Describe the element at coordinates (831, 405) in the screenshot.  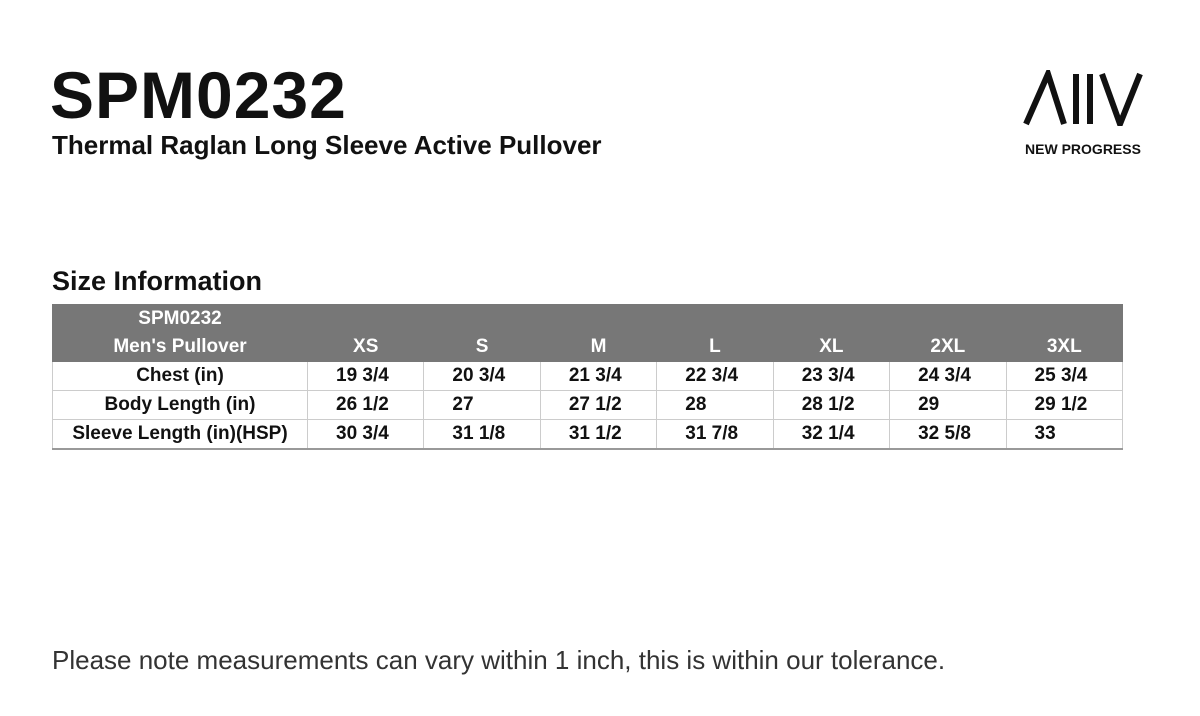
I see `measurement: 28 1/2` at that location.